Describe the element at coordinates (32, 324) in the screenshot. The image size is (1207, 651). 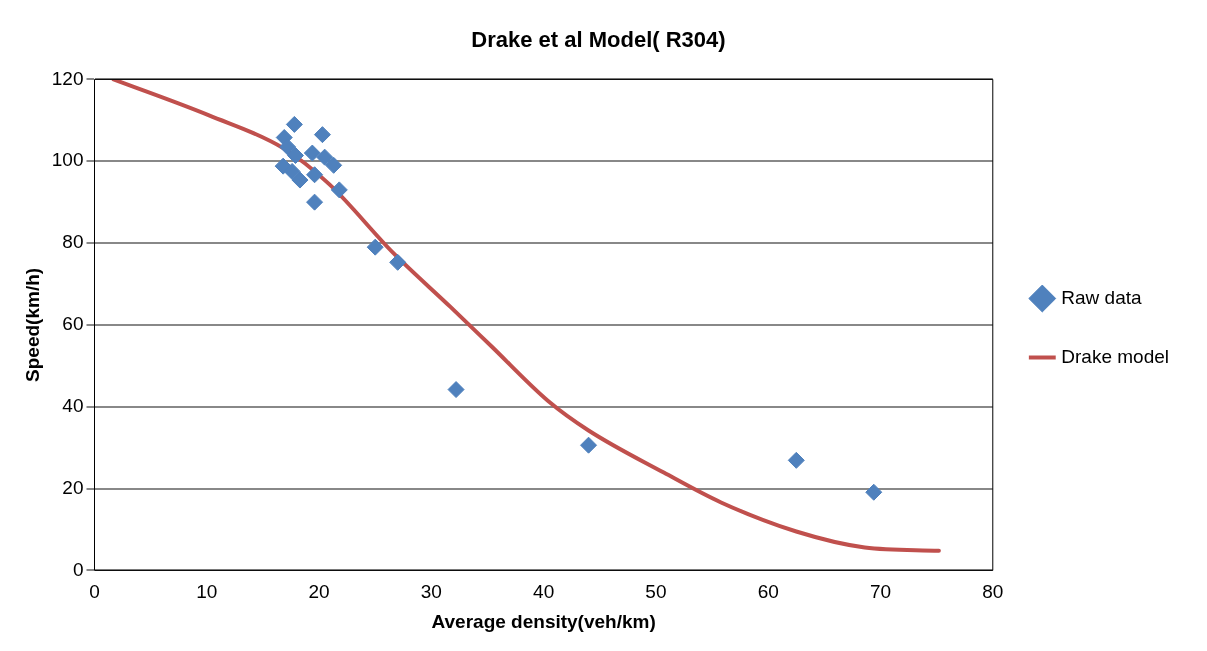
I see `y-axis-title: Speed(km/h)` at that location.